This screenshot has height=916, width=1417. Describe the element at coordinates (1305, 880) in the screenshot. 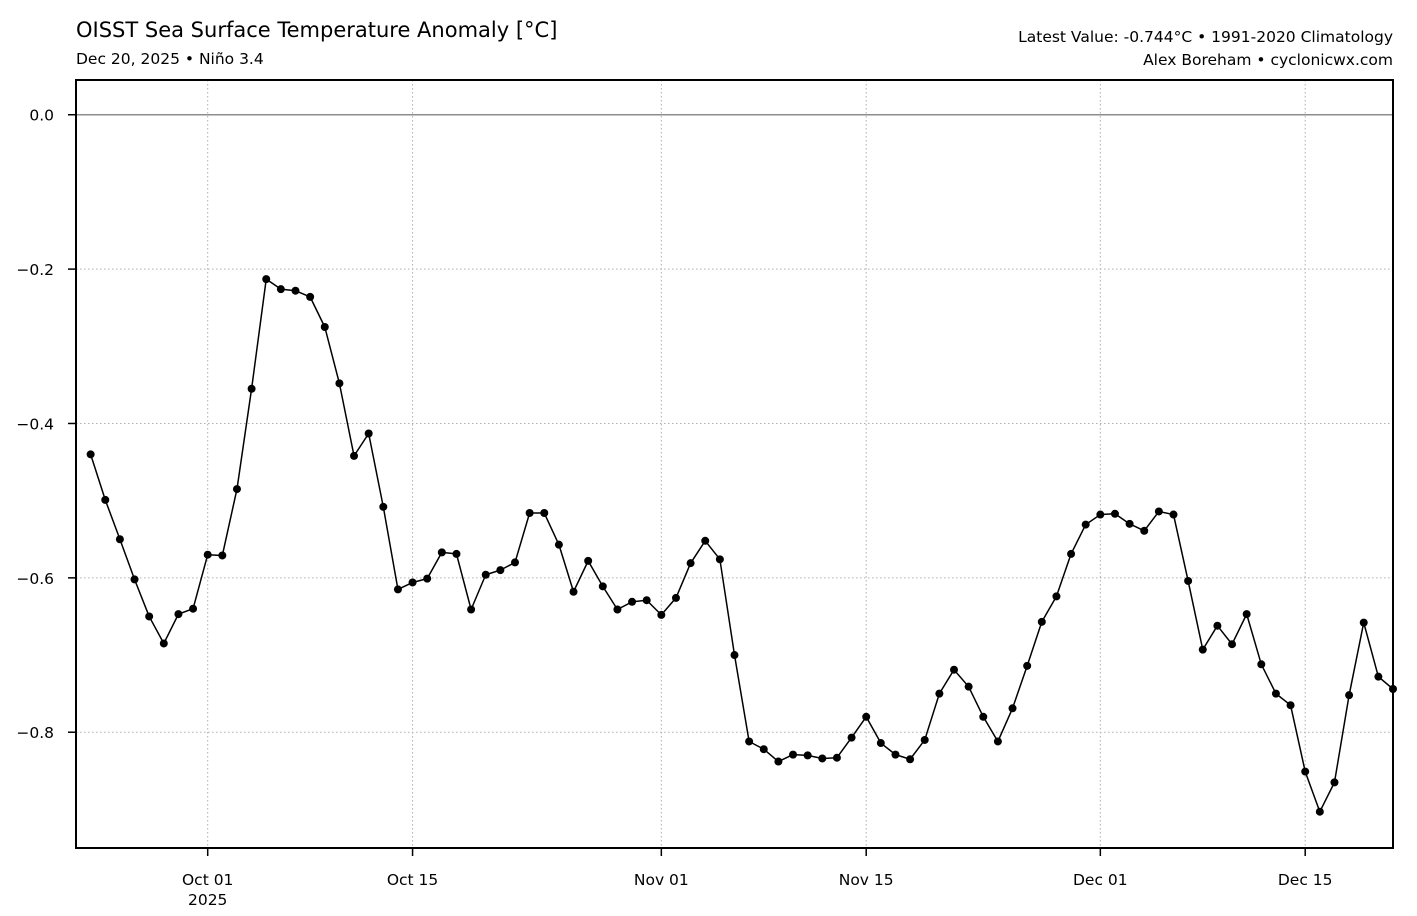

I see `x-tick-label: Dec 15` at that location.